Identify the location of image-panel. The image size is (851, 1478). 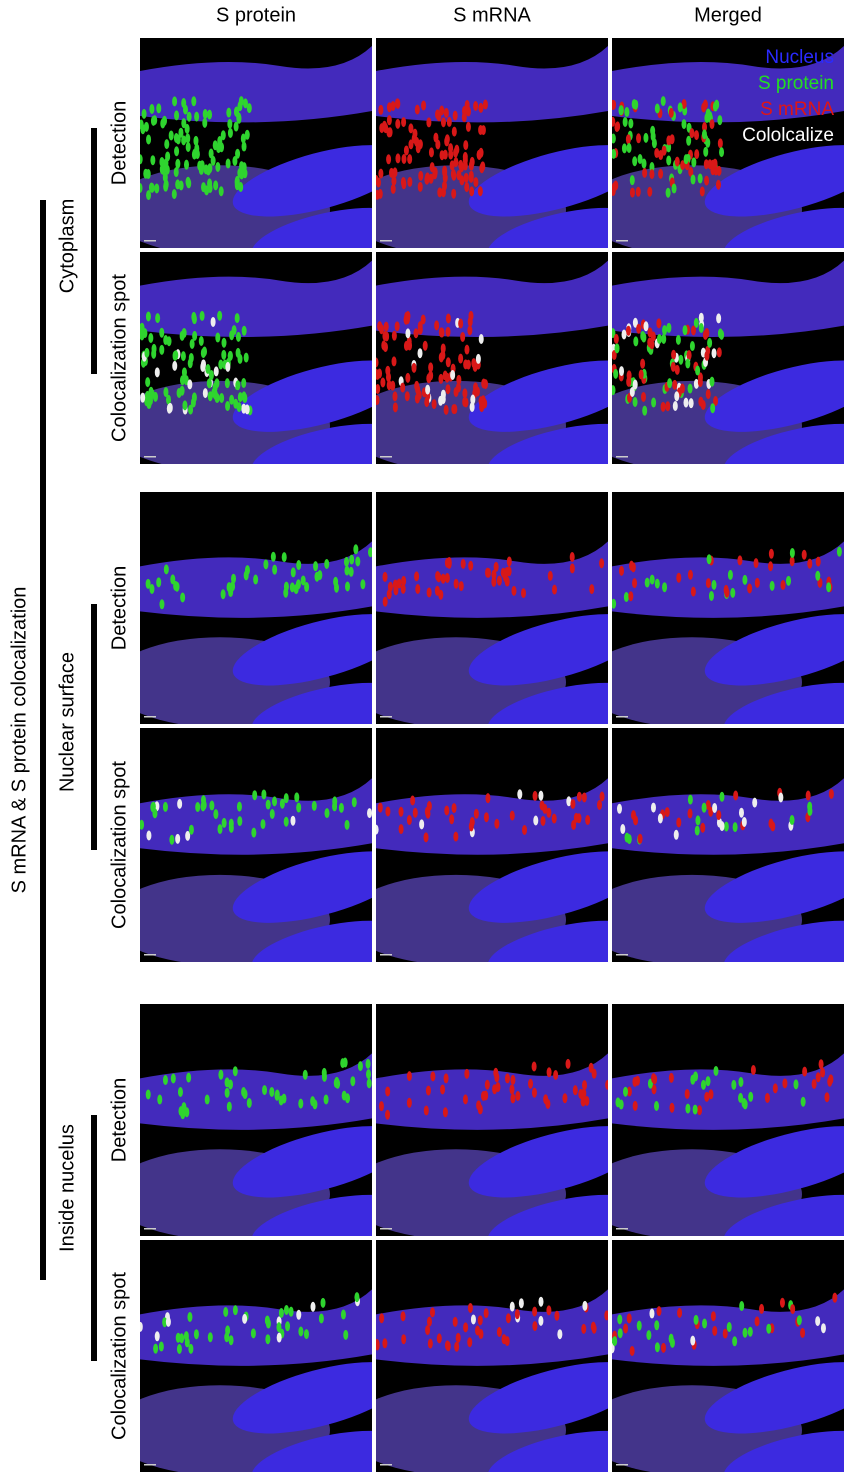
(492, 608).